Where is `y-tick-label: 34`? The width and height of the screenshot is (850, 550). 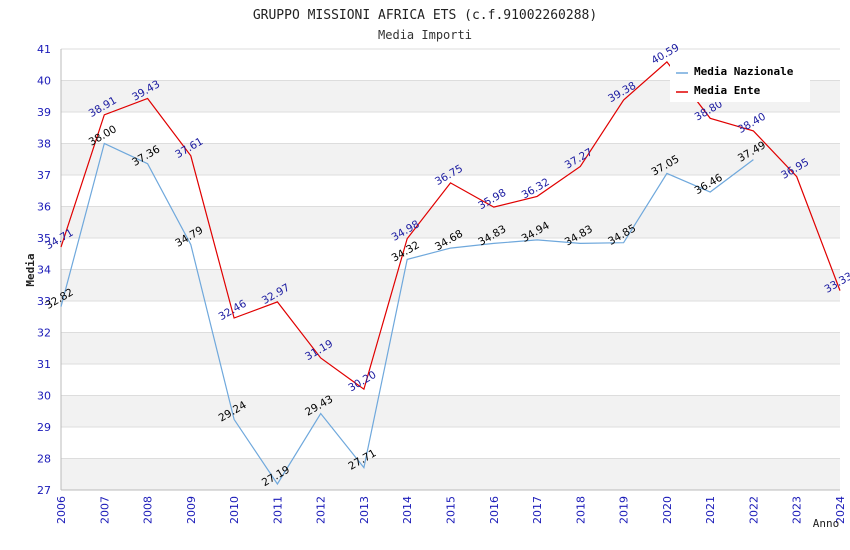
y-tick-label: 34 is located at coordinates (44, 270).